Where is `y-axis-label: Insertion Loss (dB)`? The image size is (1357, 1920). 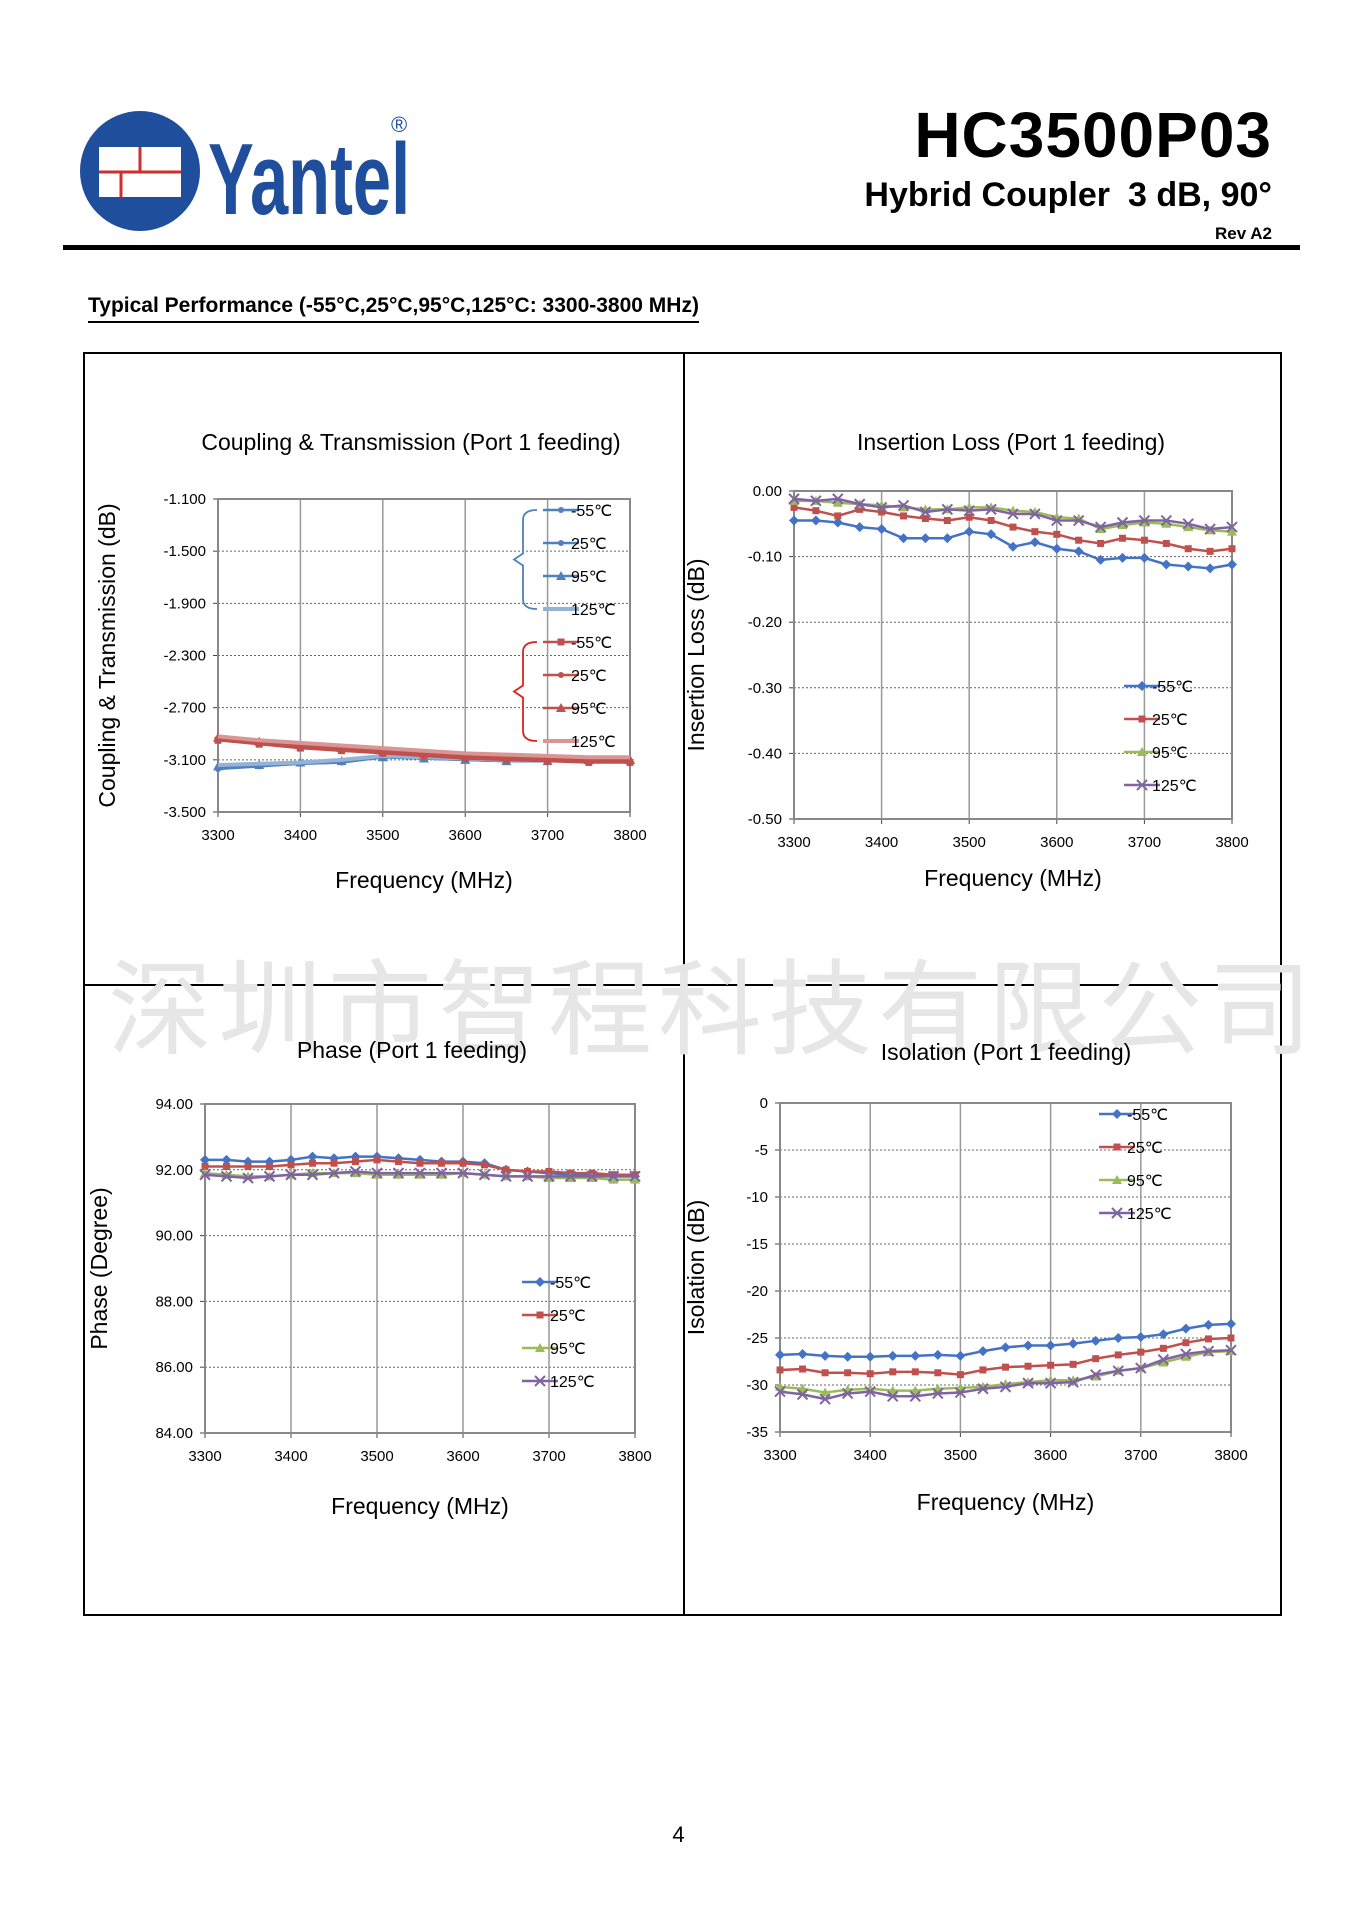 y-axis-label: Insertion Loss (dB) is located at coordinates (696, 654).